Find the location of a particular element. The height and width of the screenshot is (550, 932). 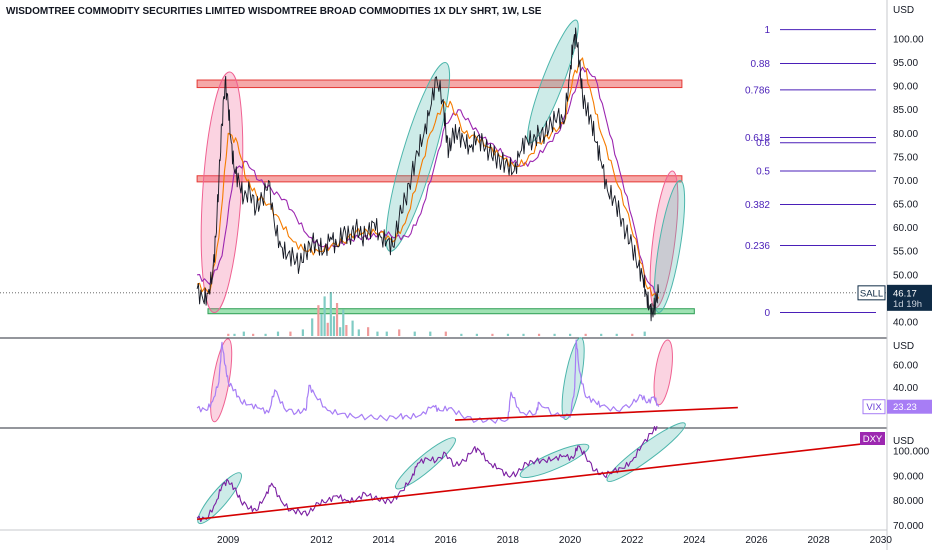

fib-level-label: 0 is located at coordinates (767, 313).